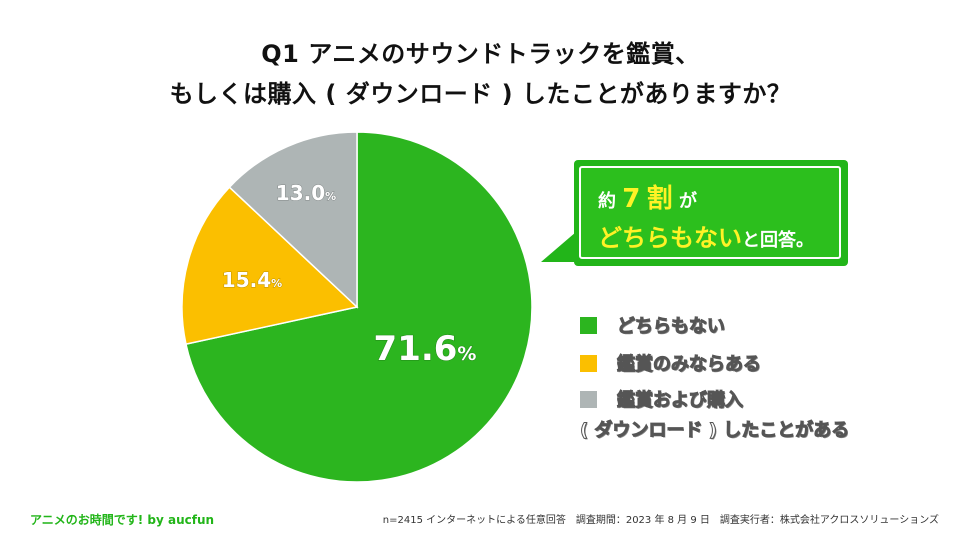 This screenshot has width=961, height=541. I want to click on callout-line2: どちらもないと回答。, so click(706, 235).